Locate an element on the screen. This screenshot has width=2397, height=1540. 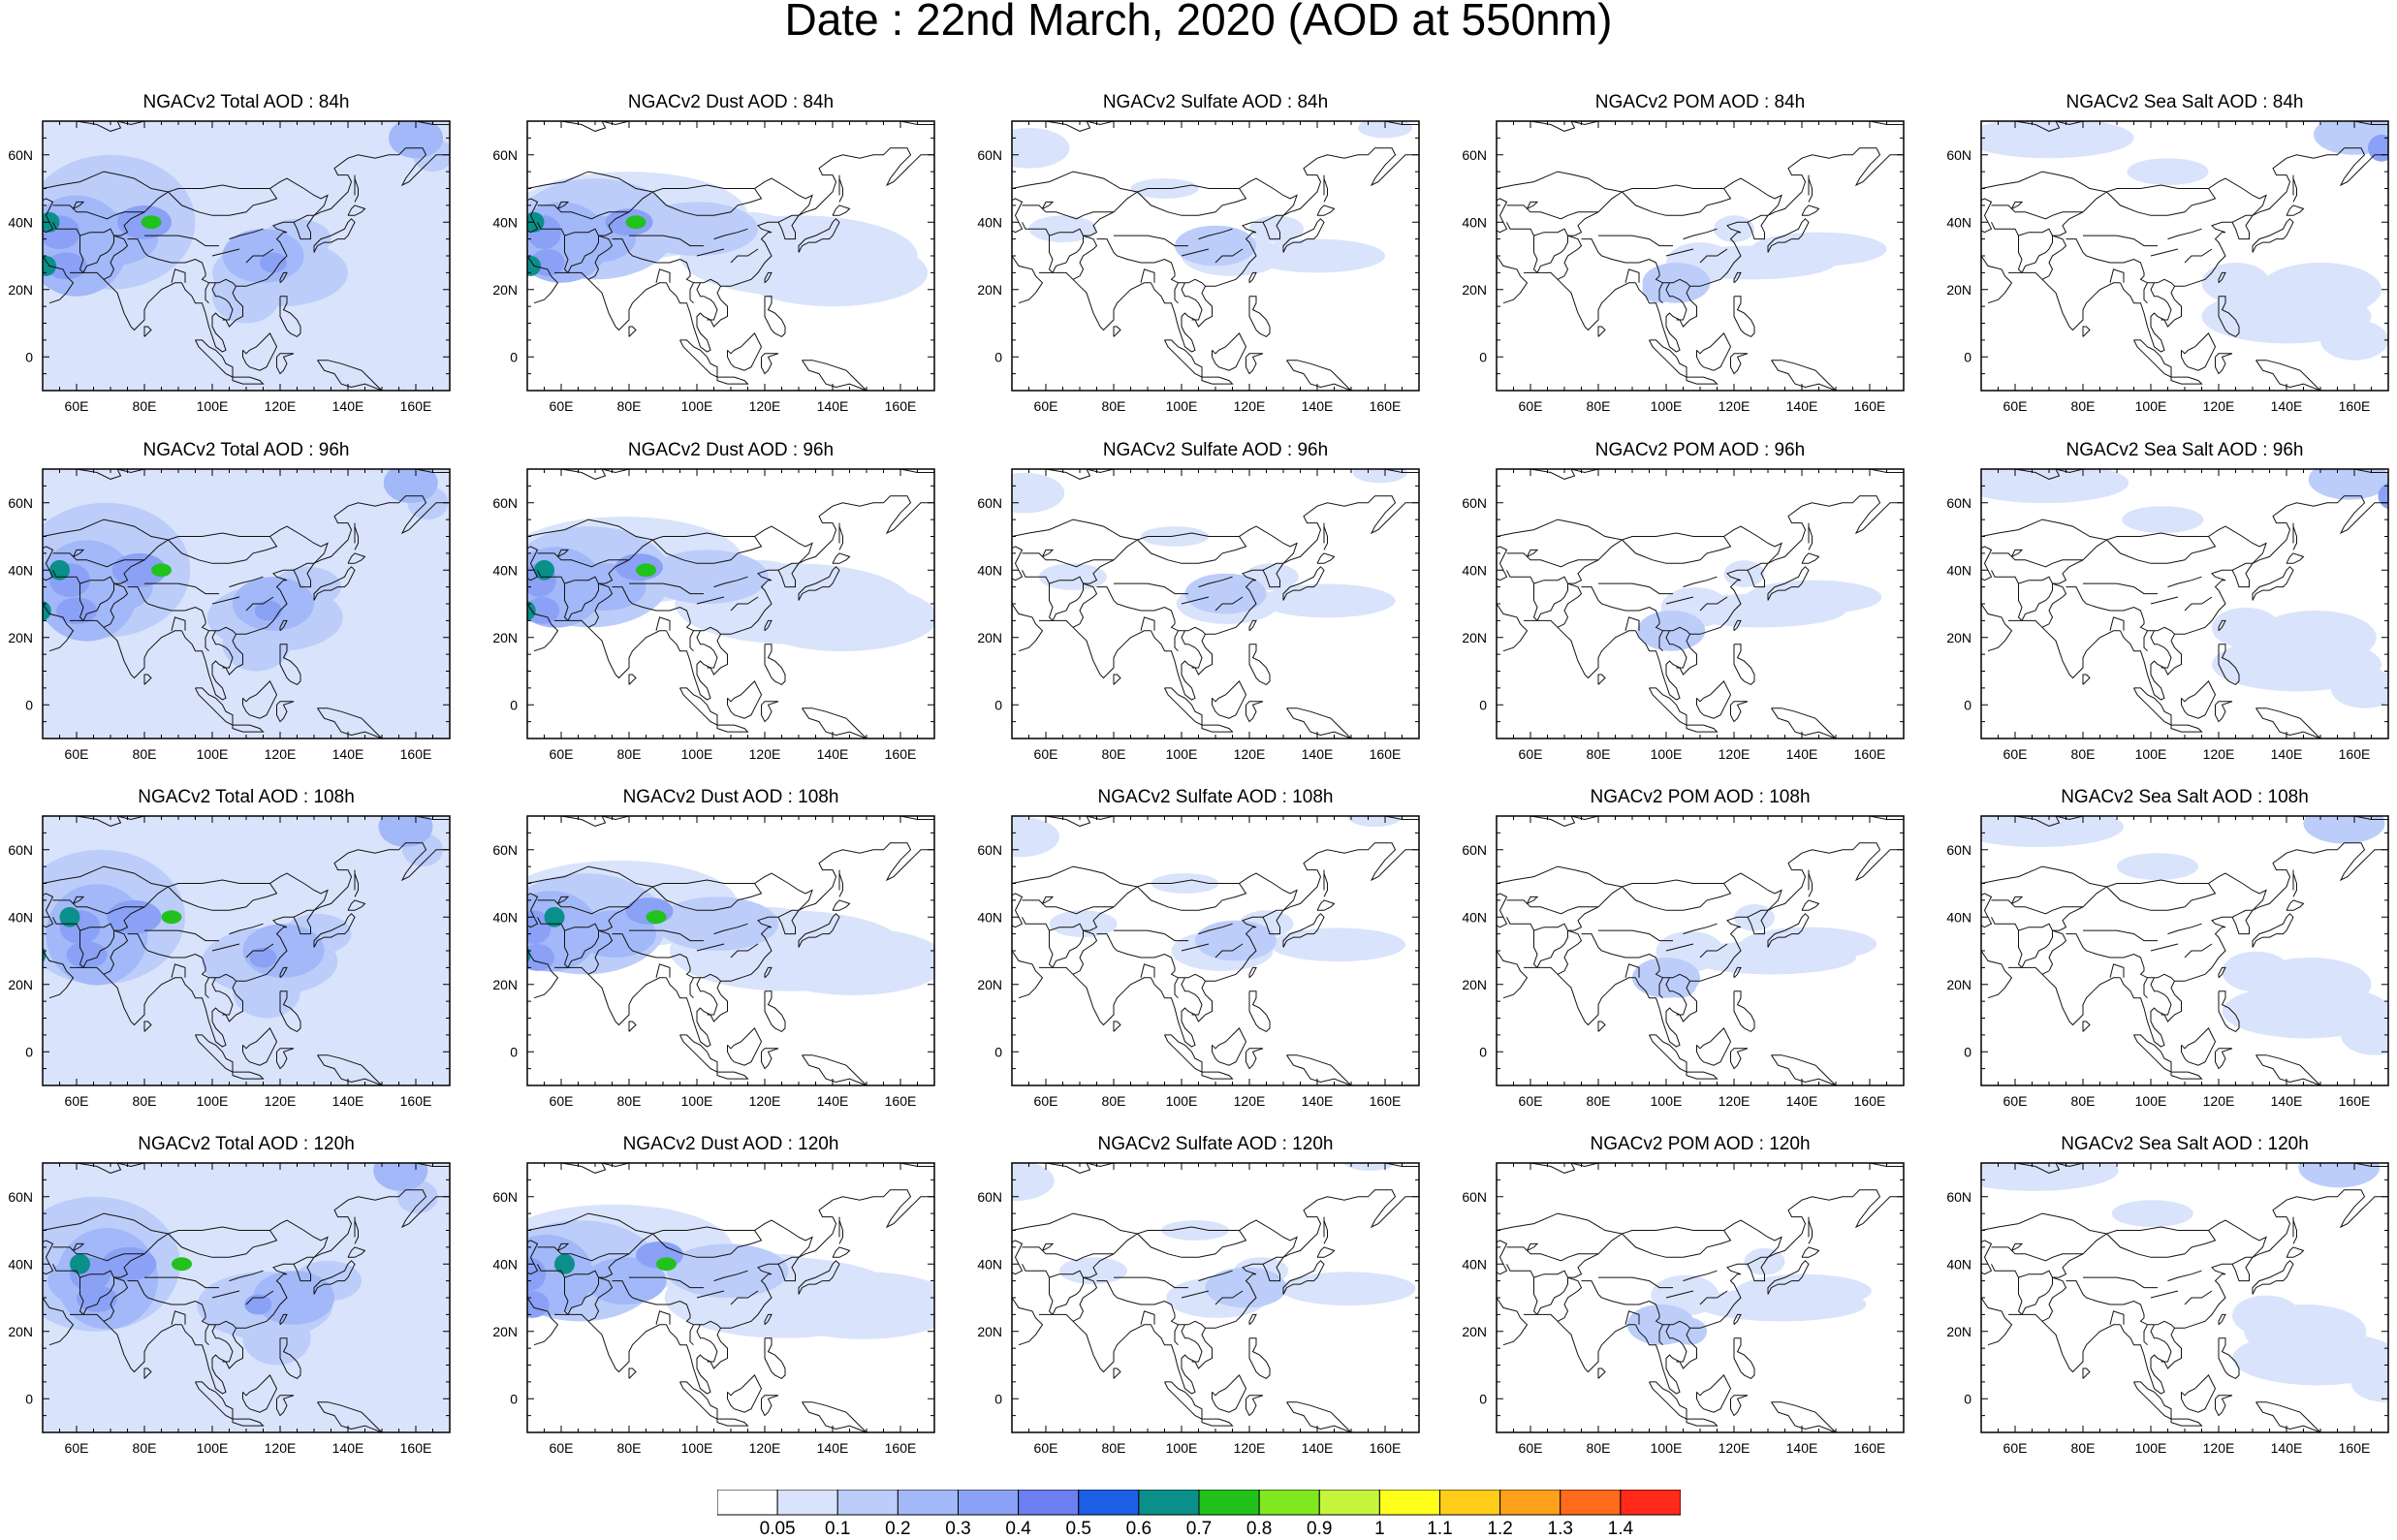
lon-tick-label: 100E is located at coordinates (213, 1448).